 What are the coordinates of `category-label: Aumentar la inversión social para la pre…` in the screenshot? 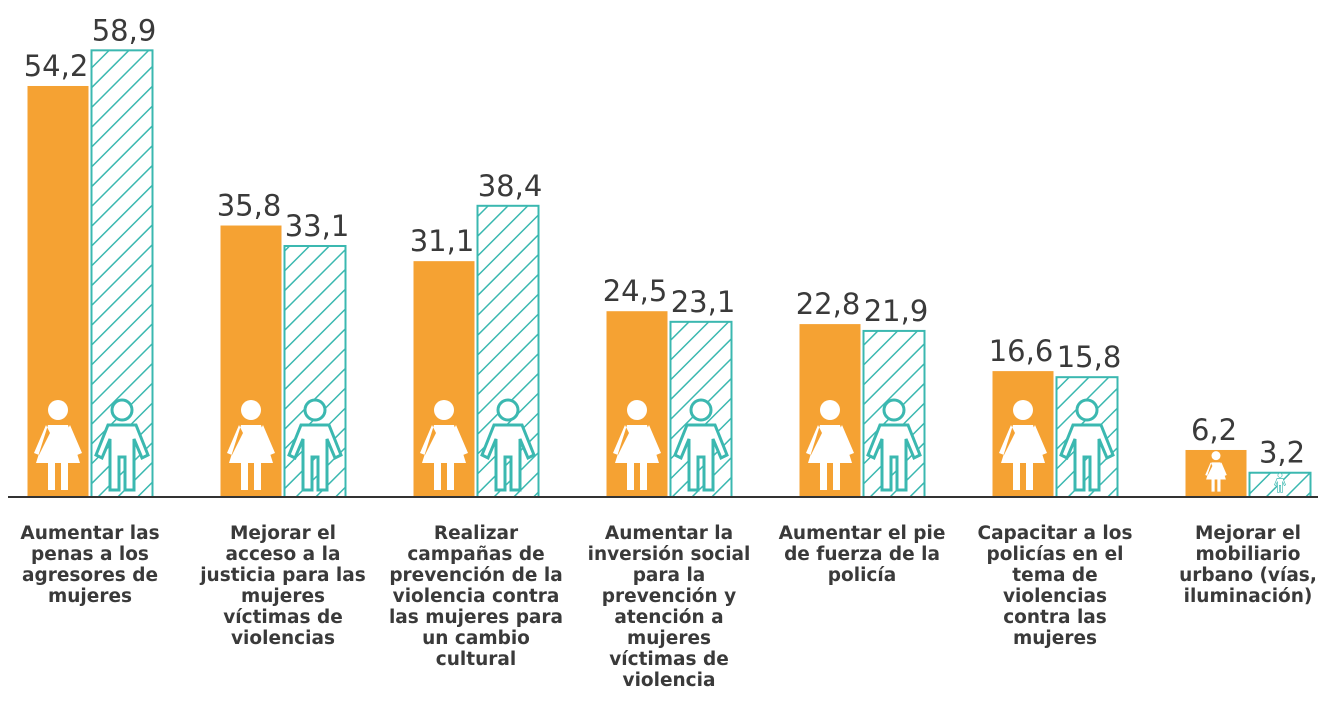 It's located at (669, 607).